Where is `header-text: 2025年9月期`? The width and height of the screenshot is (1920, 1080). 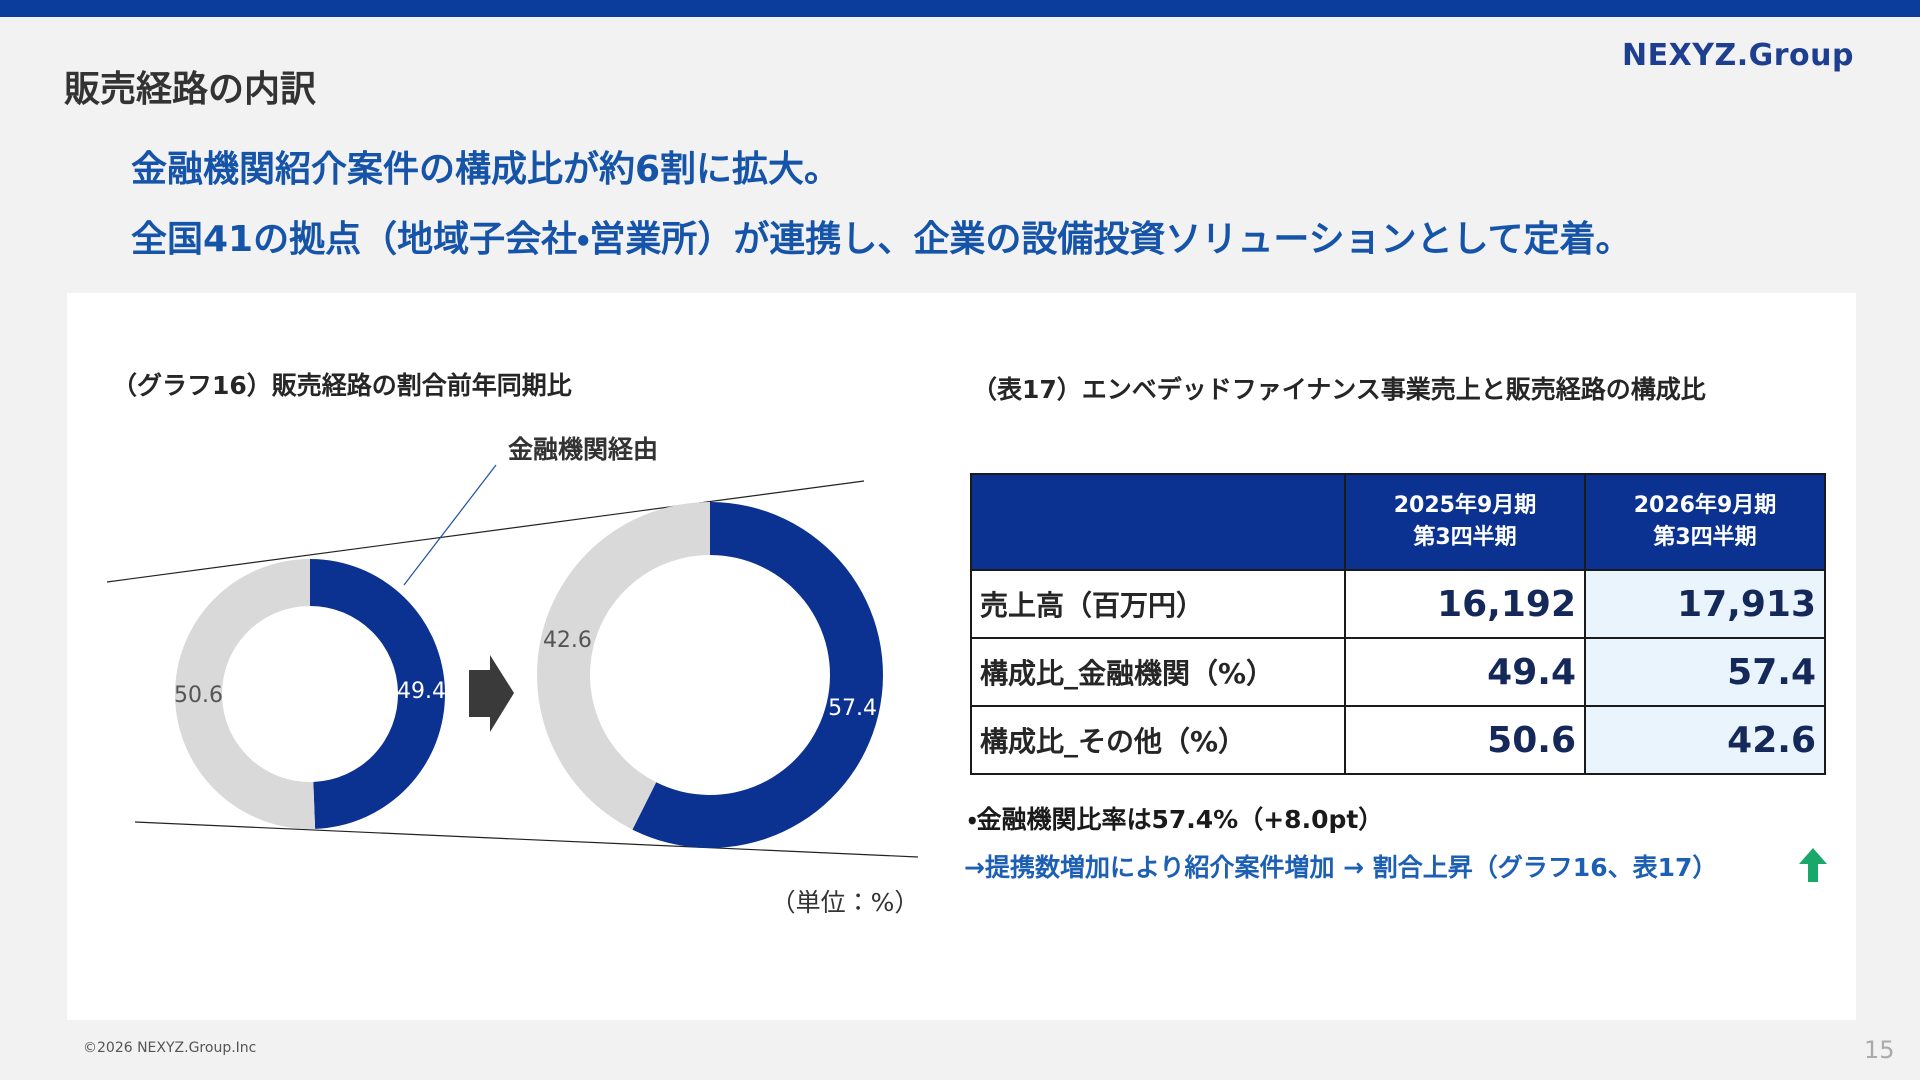 header-text: 2025年9月期 is located at coordinates (1465, 505).